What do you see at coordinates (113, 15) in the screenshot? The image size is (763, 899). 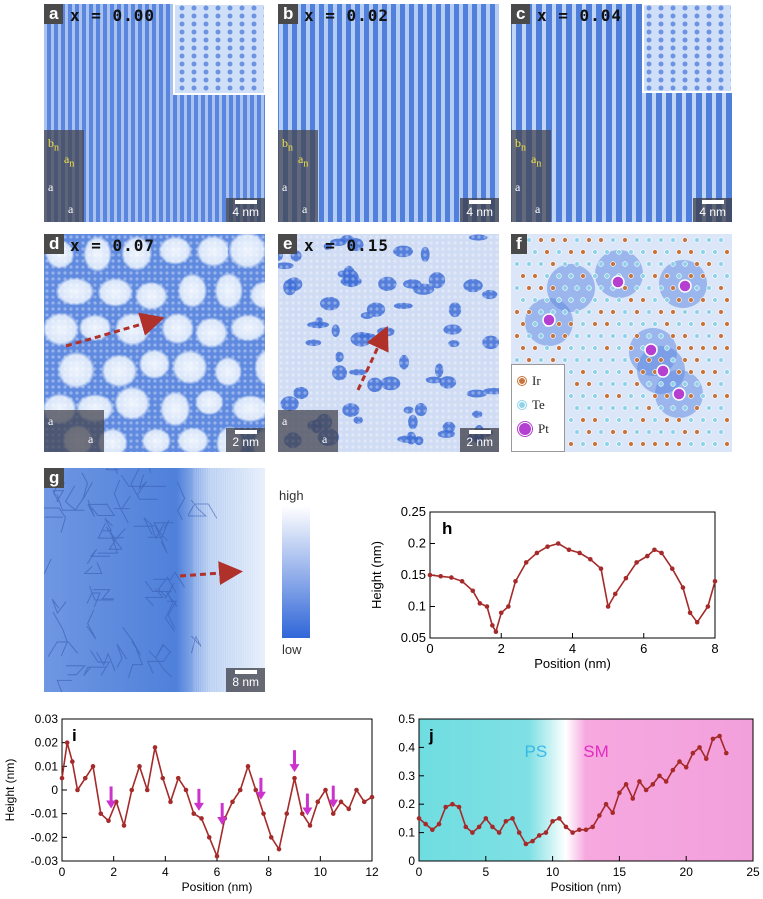 I see `composition-label-a: x = 0.00` at bounding box center [113, 15].